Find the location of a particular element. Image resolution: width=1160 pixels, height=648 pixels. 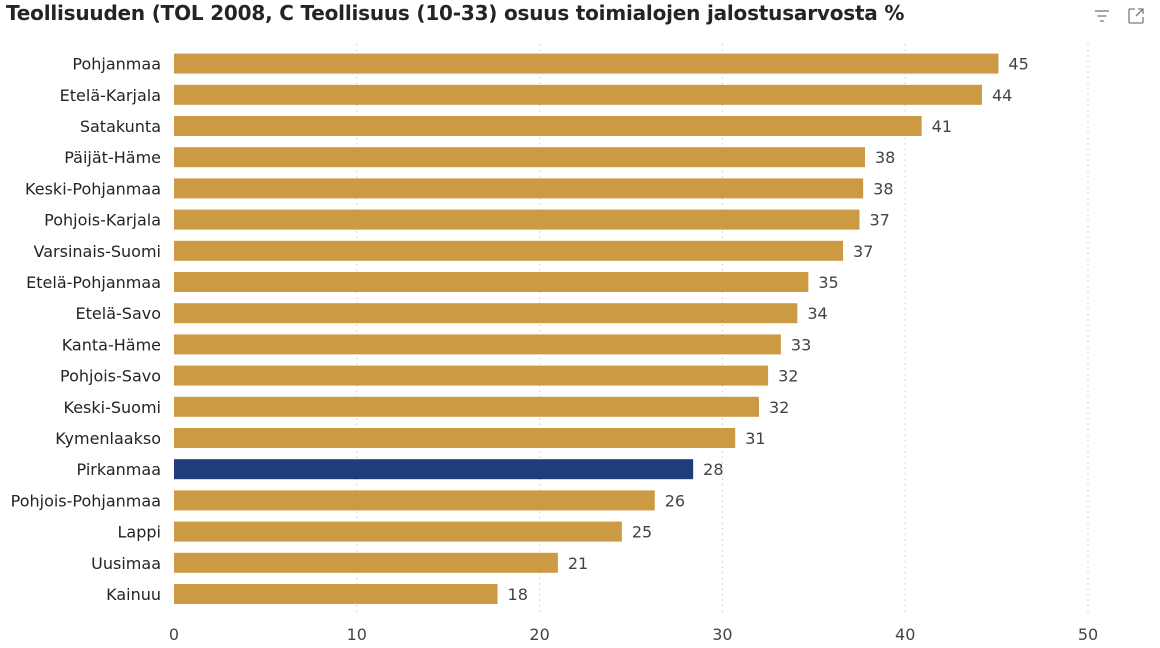

x-tick-label: 50 is located at coordinates (1088, 634).